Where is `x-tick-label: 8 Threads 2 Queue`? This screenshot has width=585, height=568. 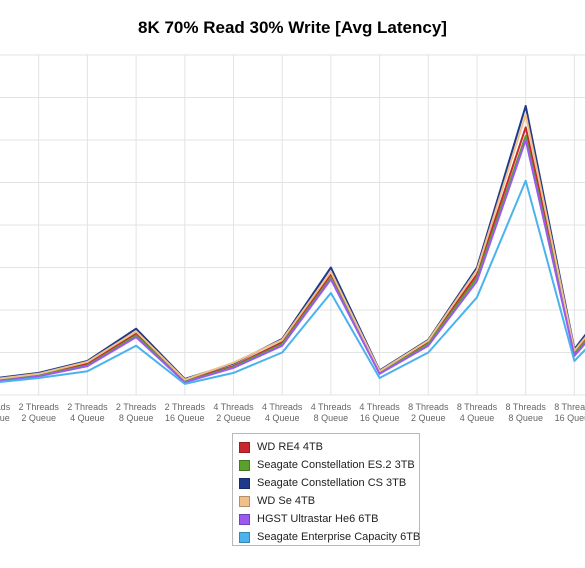
x-tick-label: 8 Threads 2 Queue is located at coordinates (428, 412).